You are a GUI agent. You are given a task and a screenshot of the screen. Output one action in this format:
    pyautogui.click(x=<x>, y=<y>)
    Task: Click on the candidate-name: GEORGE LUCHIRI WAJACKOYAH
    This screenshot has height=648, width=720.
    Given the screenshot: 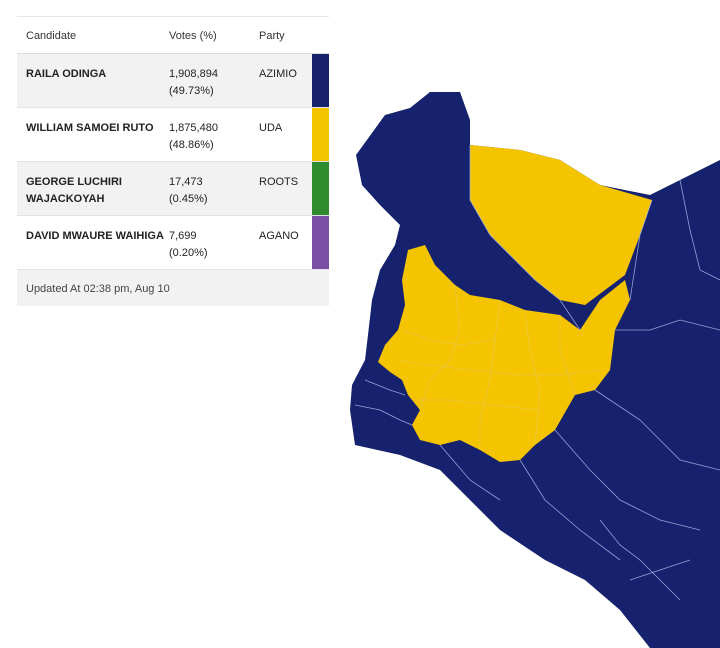 What is the action you would take?
    pyautogui.click(x=74, y=190)
    